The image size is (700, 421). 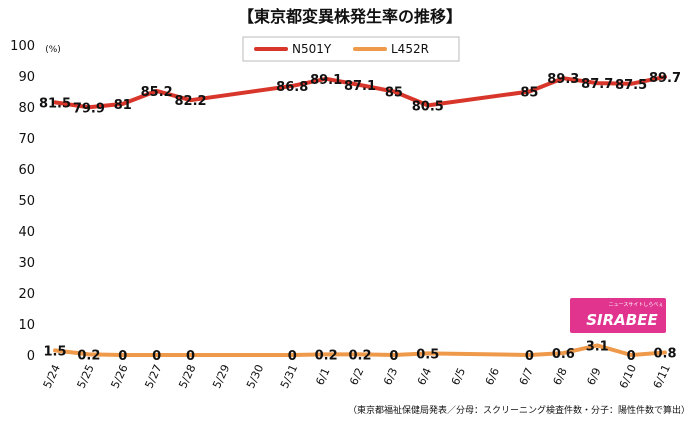 What do you see at coordinates (255, 377) in the screenshot?
I see `x-tick-label: 5/30` at bounding box center [255, 377].